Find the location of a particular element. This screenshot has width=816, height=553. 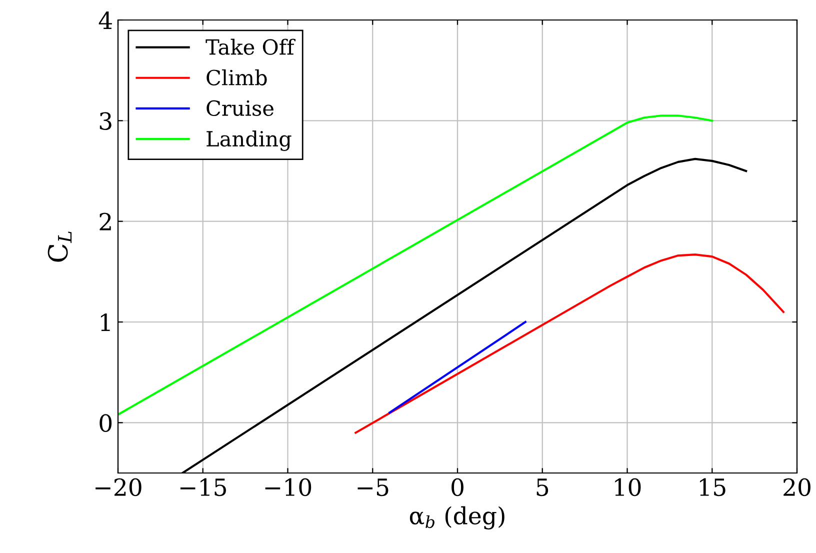

x-tick-label: 20 is located at coordinates (797, 487).